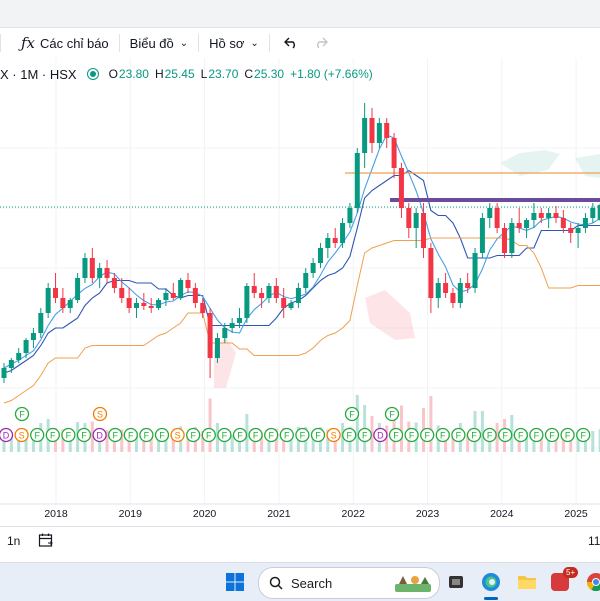 The image size is (600, 601). I want to click on chevron-down-icon: ⌄, so click(184, 43).